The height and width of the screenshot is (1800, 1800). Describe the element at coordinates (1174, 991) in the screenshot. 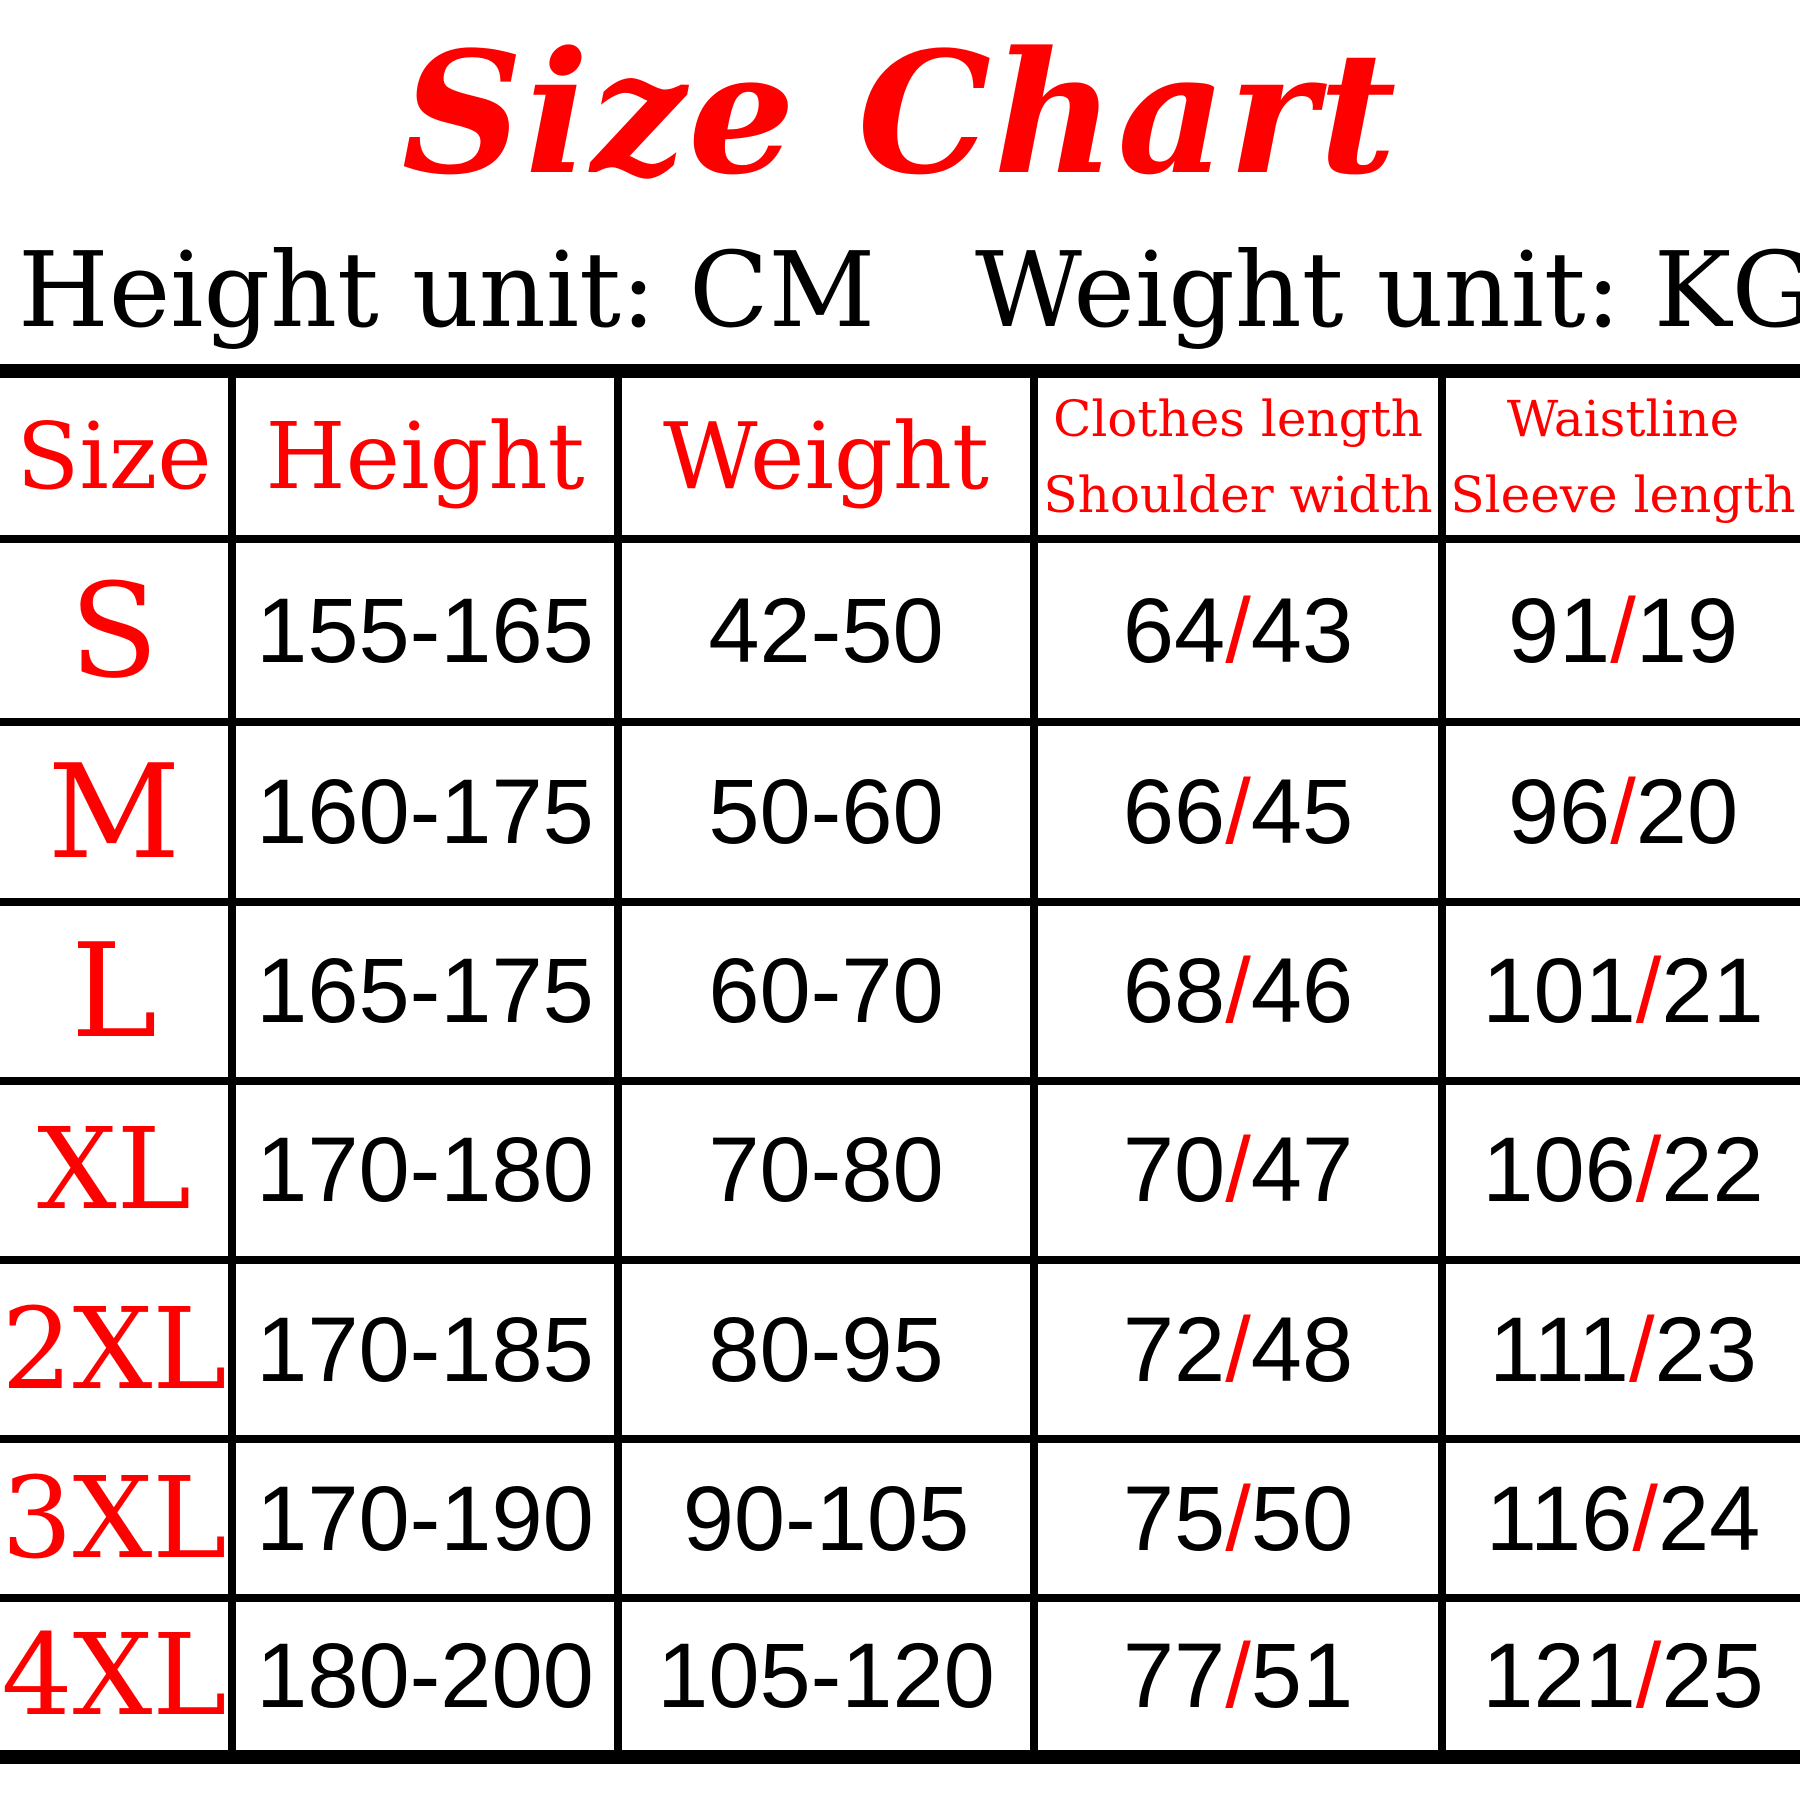

I see `clothes-length-value: 68` at that location.